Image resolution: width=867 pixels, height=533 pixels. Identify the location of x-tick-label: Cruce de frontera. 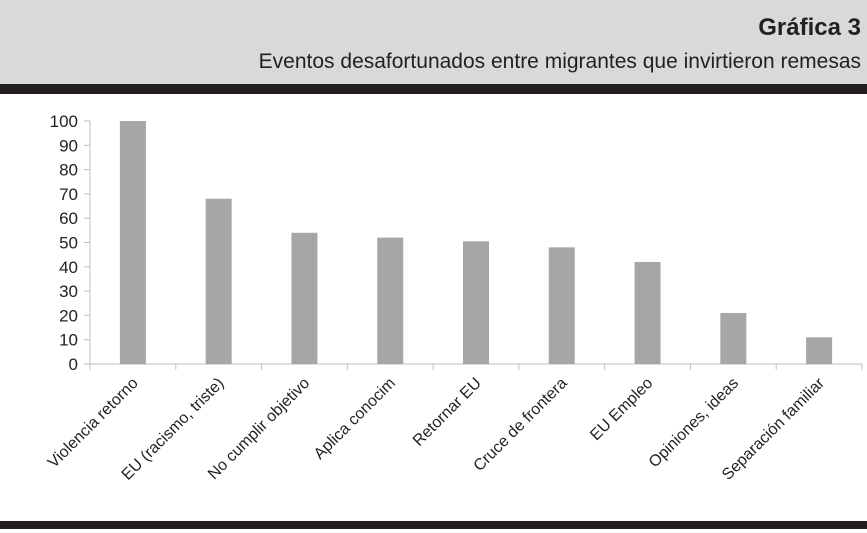
(521, 425).